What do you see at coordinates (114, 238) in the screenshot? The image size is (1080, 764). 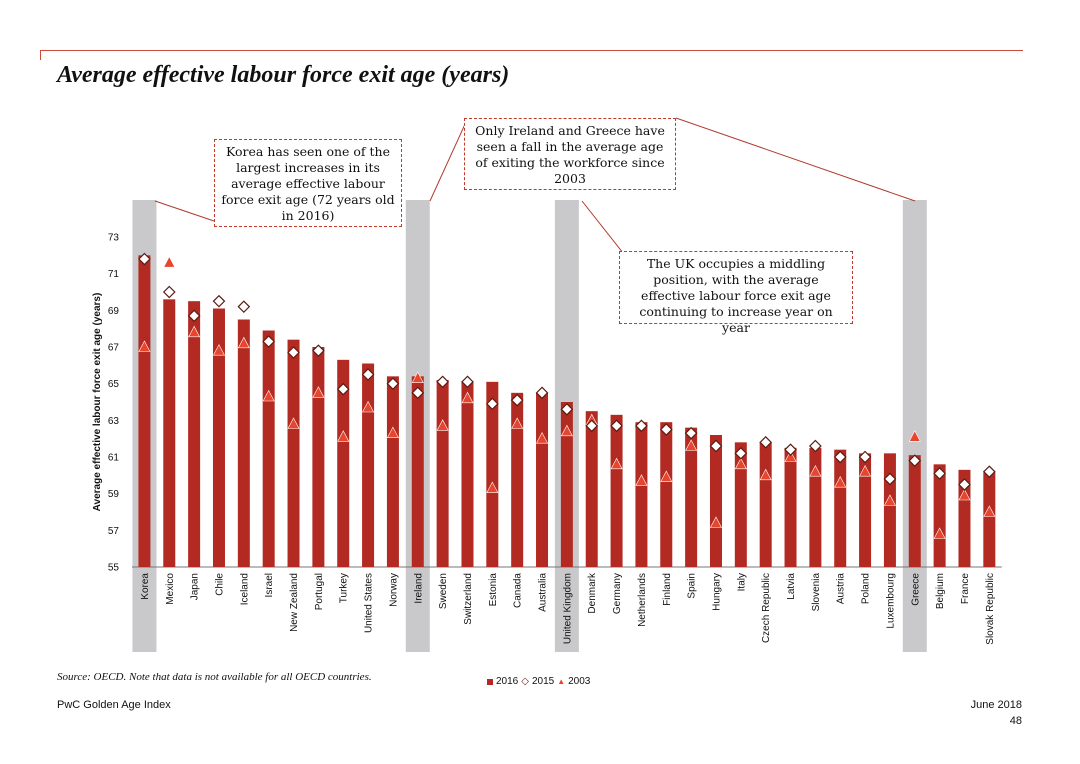 I see `y-tick-label: 73` at bounding box center [114, 238].